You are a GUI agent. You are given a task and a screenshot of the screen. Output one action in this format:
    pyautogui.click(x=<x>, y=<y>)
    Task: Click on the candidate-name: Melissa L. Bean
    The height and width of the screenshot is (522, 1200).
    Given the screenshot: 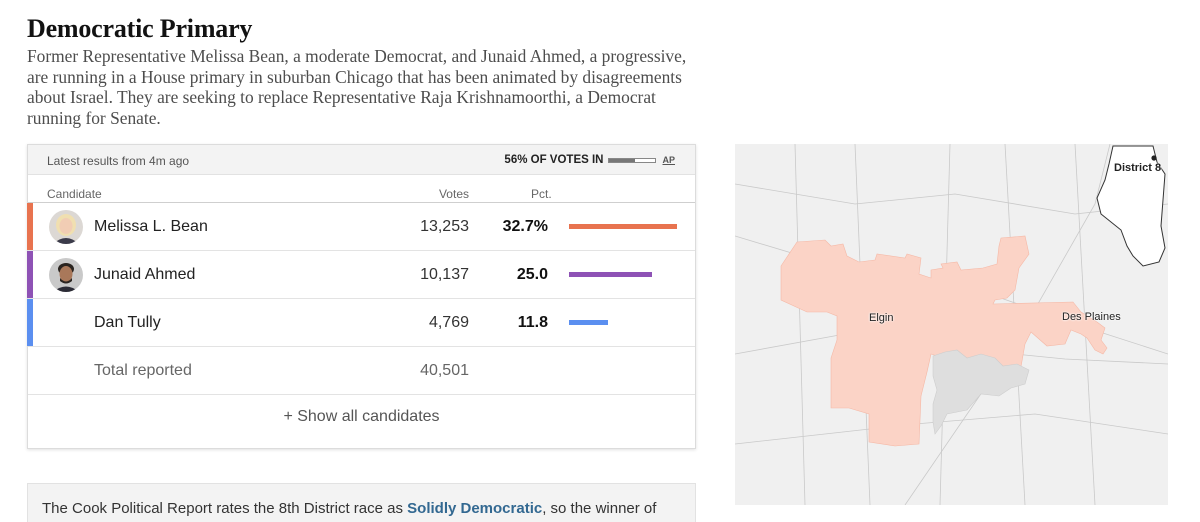 What is the action you would take?
    pyautogui.click(x=151, y=226)
    